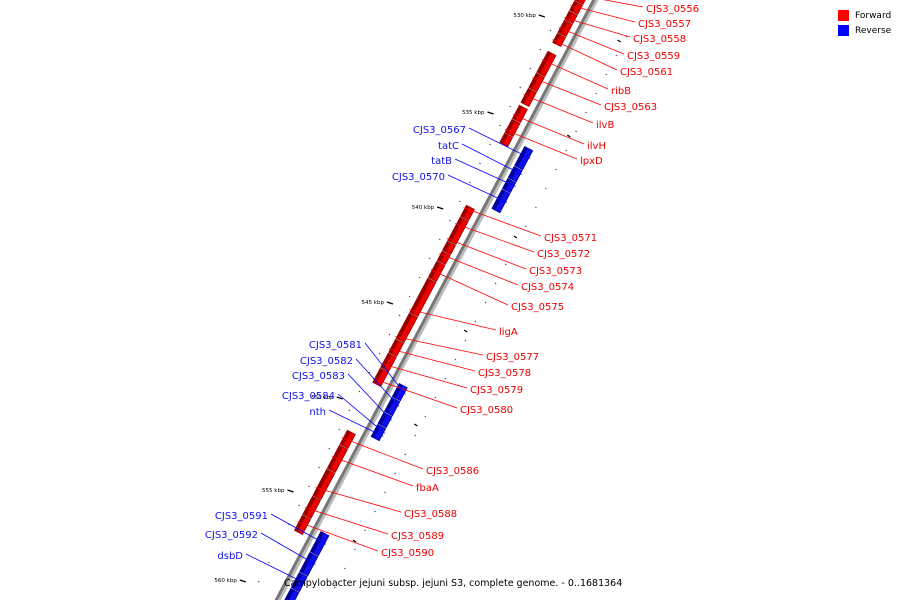 This screenshot has width=900, height=600. Describe the element at coordinates (843, 15) in the screenshot. I see `forward-swatch` at that location.